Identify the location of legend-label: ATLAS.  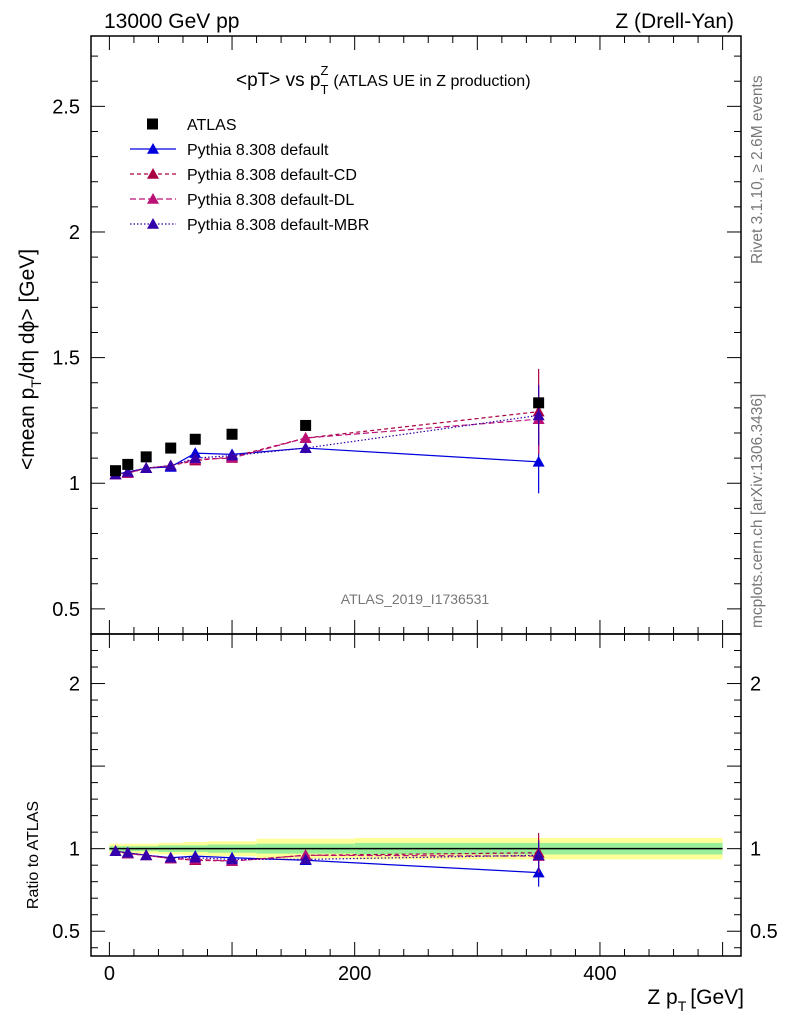
(212, 125).